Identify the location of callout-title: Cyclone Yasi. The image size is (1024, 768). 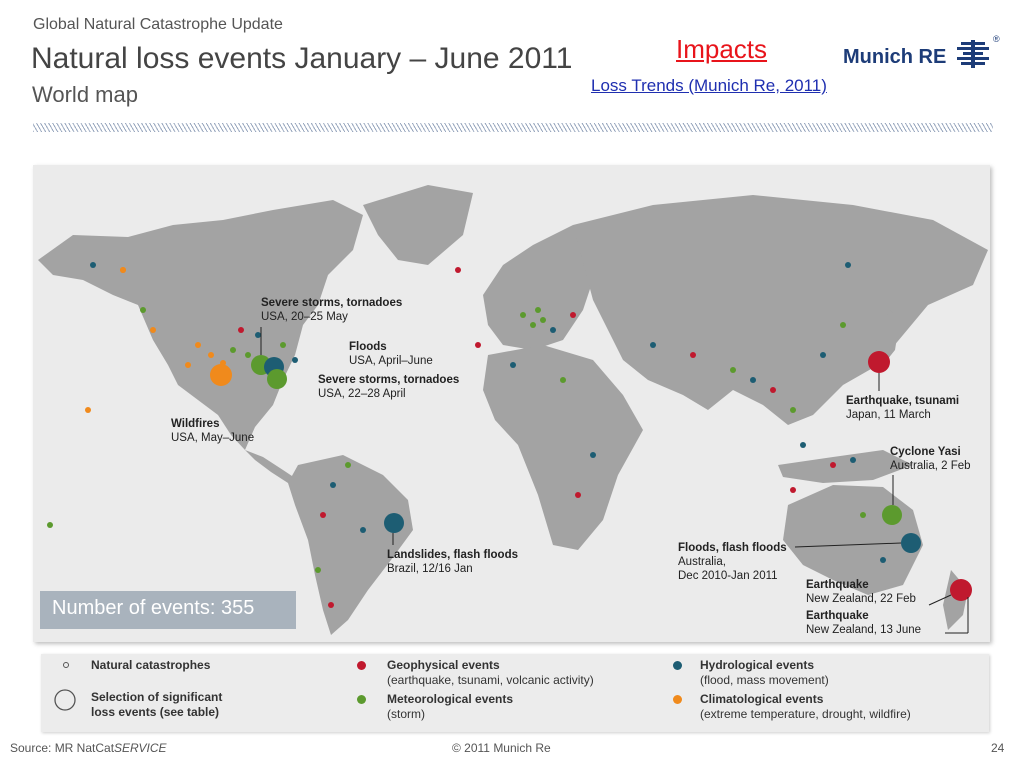
(925, 452).